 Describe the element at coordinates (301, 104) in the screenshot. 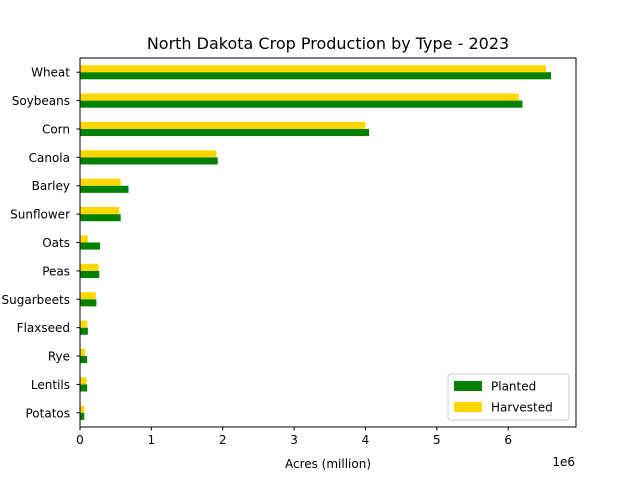

I see `bar-planted-soybeans` at that location.